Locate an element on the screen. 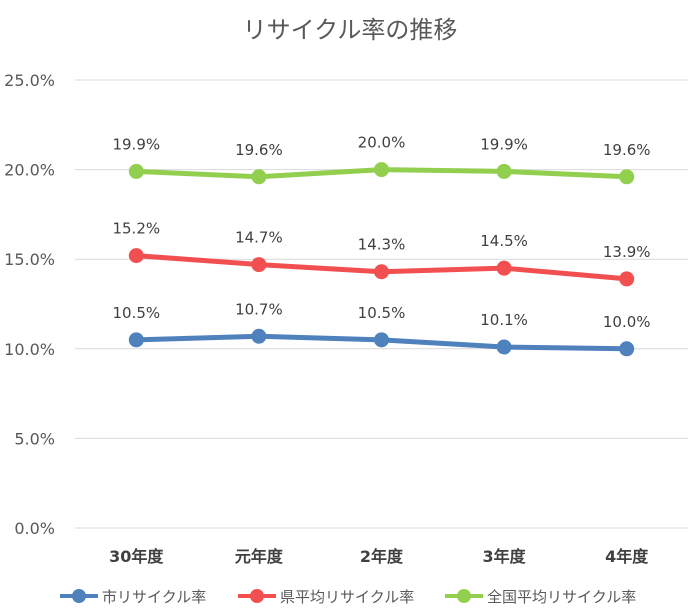  x-tick-label: 3年度 is located at coordinates (505, 556).